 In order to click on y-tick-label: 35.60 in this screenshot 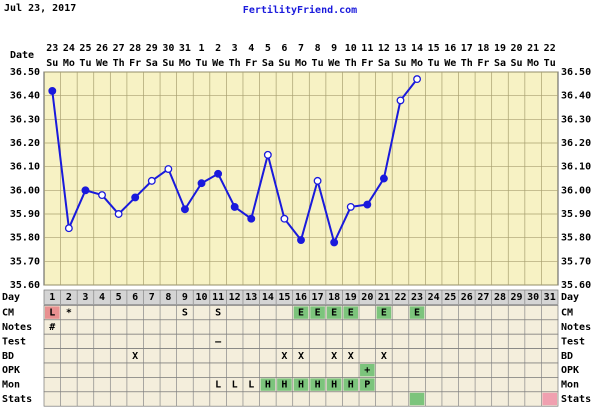, I will do `click(25, 285)`.